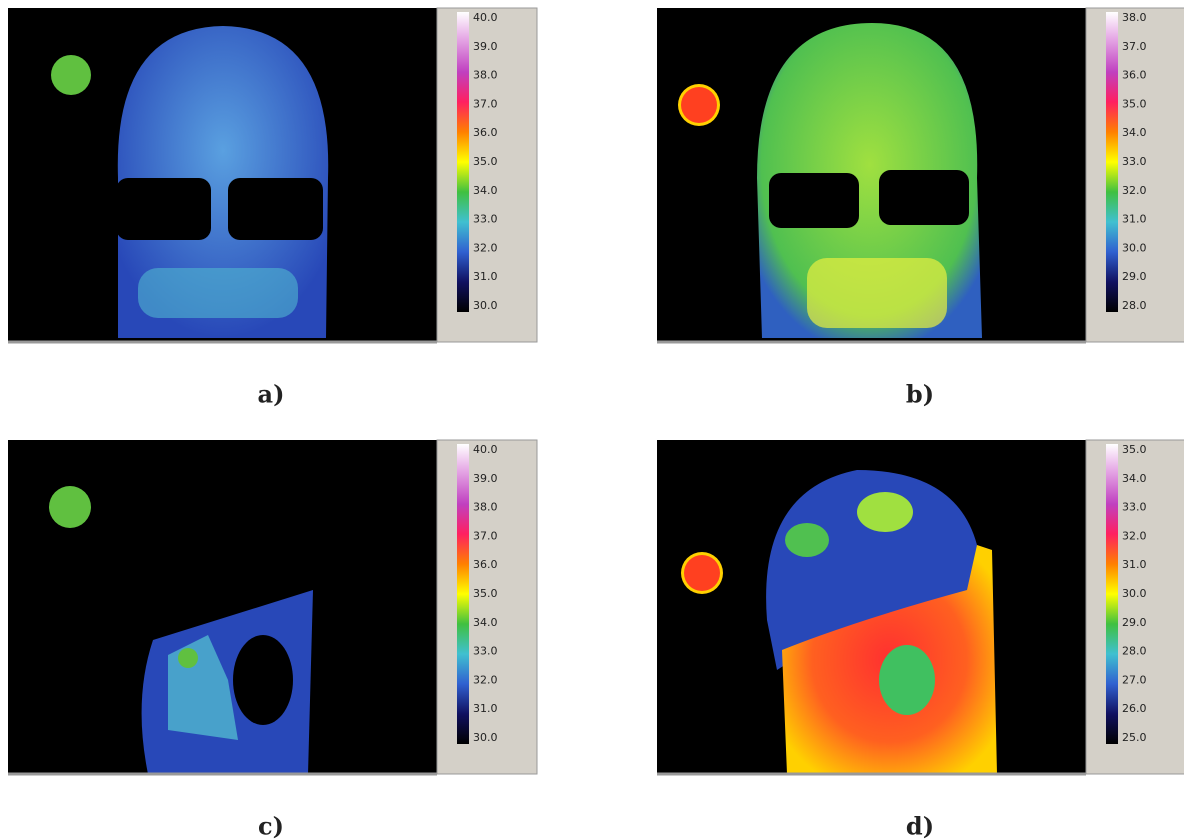 The width and height of the screenshot is (1184, 840). Describe the element at coordinates (1134, 679) in the screenshot. I see `scale-label: 27.0` at that location.